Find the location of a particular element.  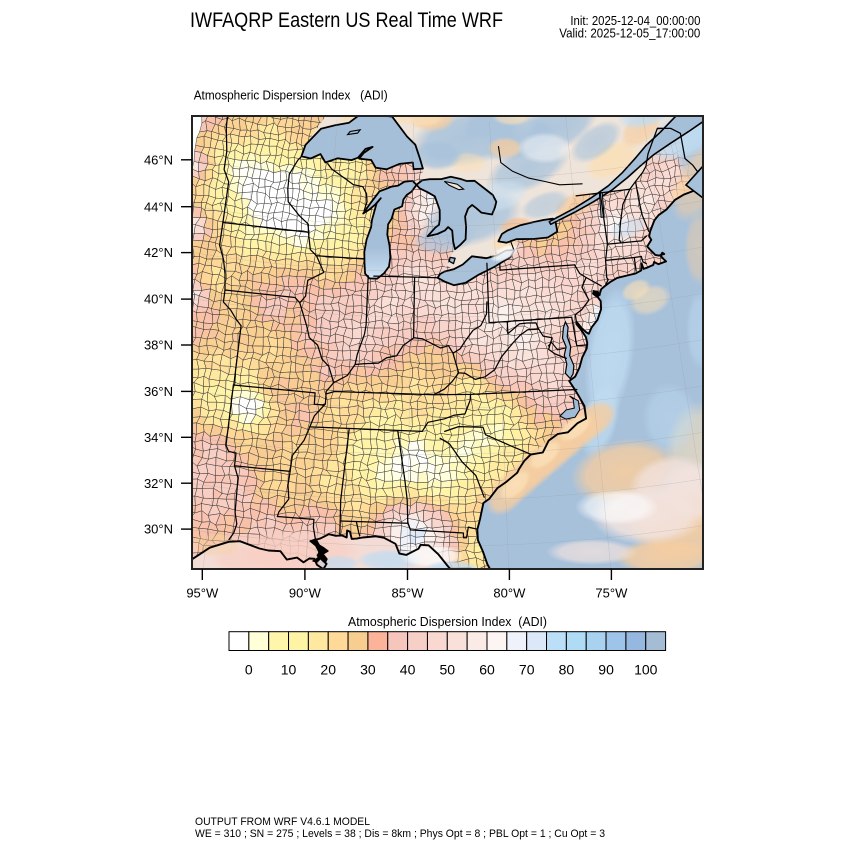

svg-text: 95°W is located at coordinates (202, 593).